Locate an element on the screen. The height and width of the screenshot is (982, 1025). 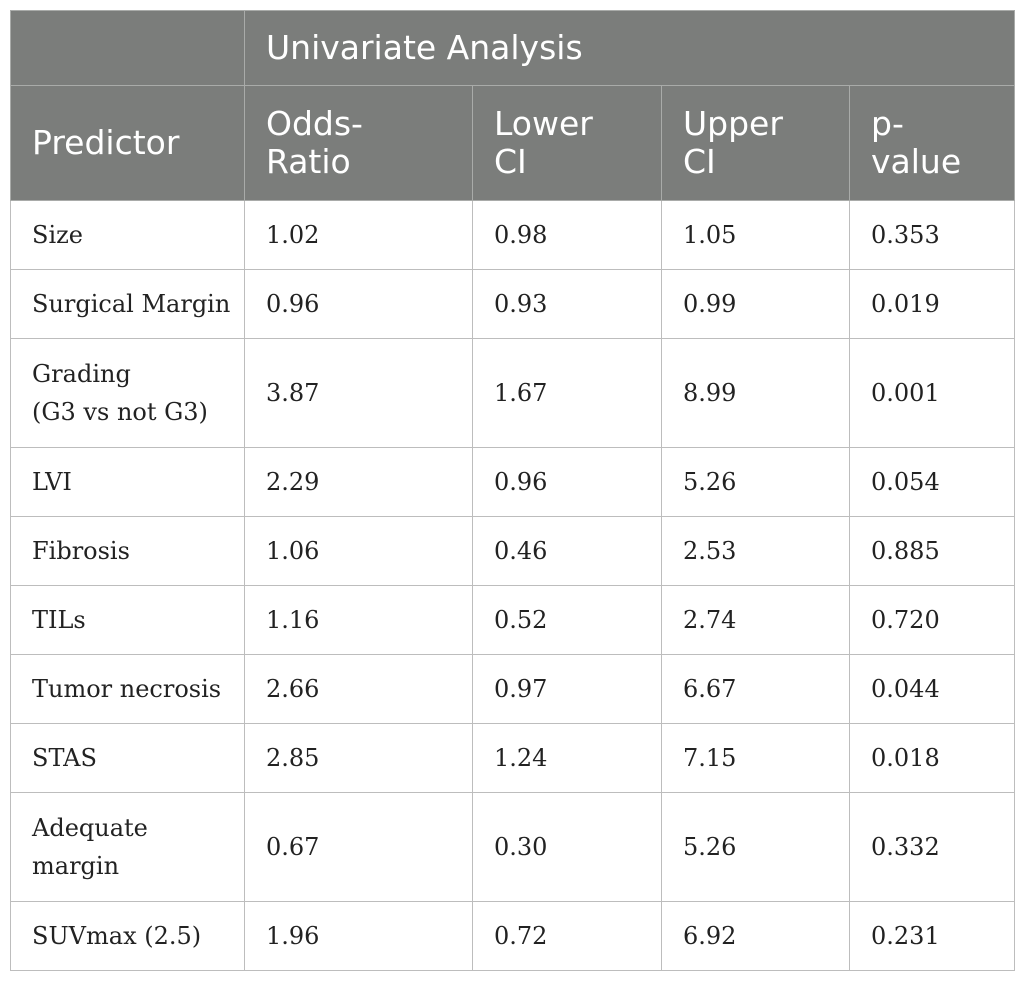
cell-lower-ci: 1.24 is located at coordinates (567, 758).